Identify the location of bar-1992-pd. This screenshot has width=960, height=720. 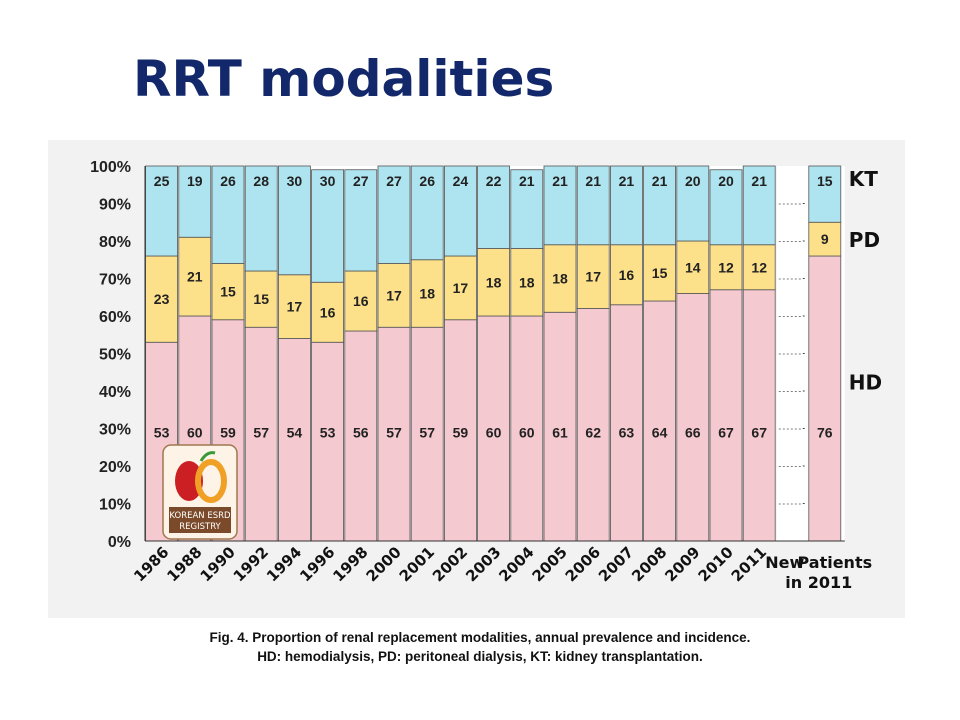
(261, 299).